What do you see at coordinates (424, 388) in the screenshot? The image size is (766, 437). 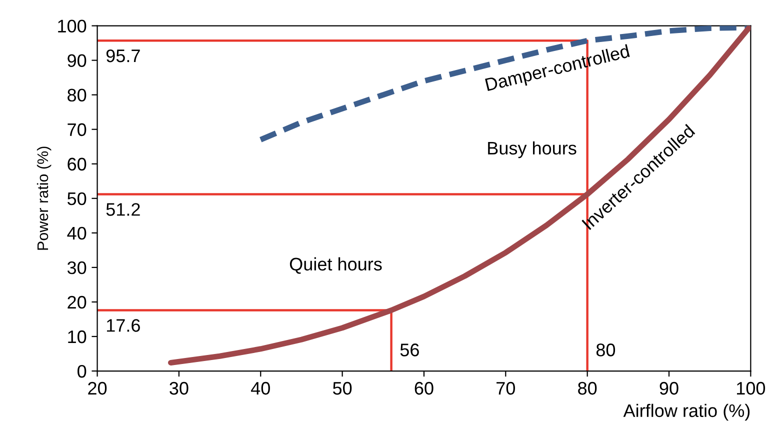 I see `x-tick-label: 60` at bounding box center [424, 388].